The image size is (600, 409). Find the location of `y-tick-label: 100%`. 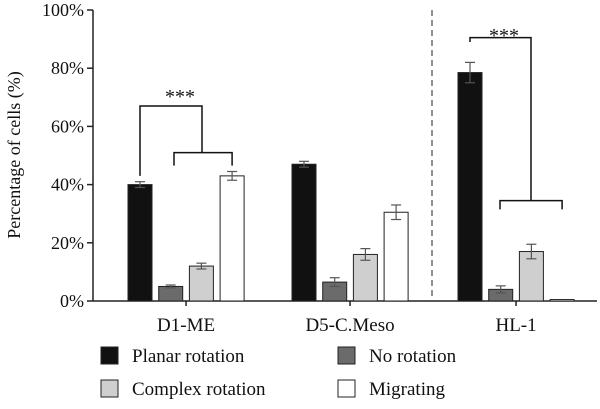

y-tick-label: 100% is located at coordinates (63, 10).